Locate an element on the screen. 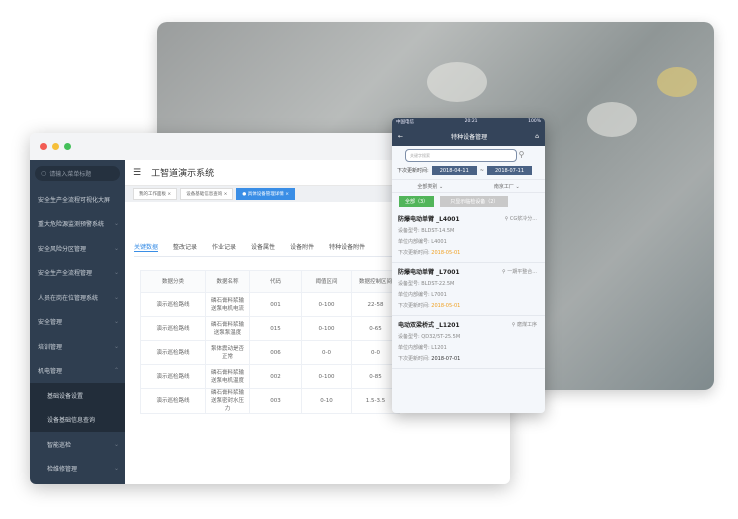  nav-bar: ← 特种设备管理 ⌂ is located at coordinates (468, 136).